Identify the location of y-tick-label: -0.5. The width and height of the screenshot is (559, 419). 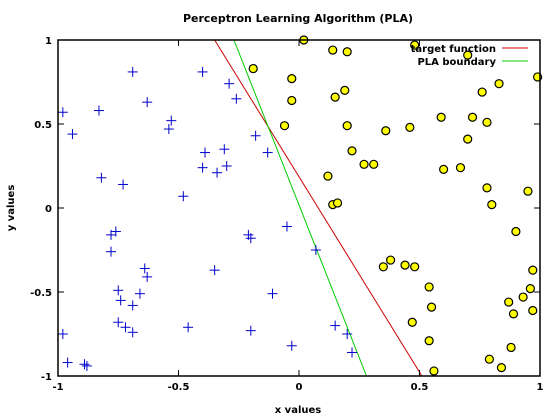
(41, 293).